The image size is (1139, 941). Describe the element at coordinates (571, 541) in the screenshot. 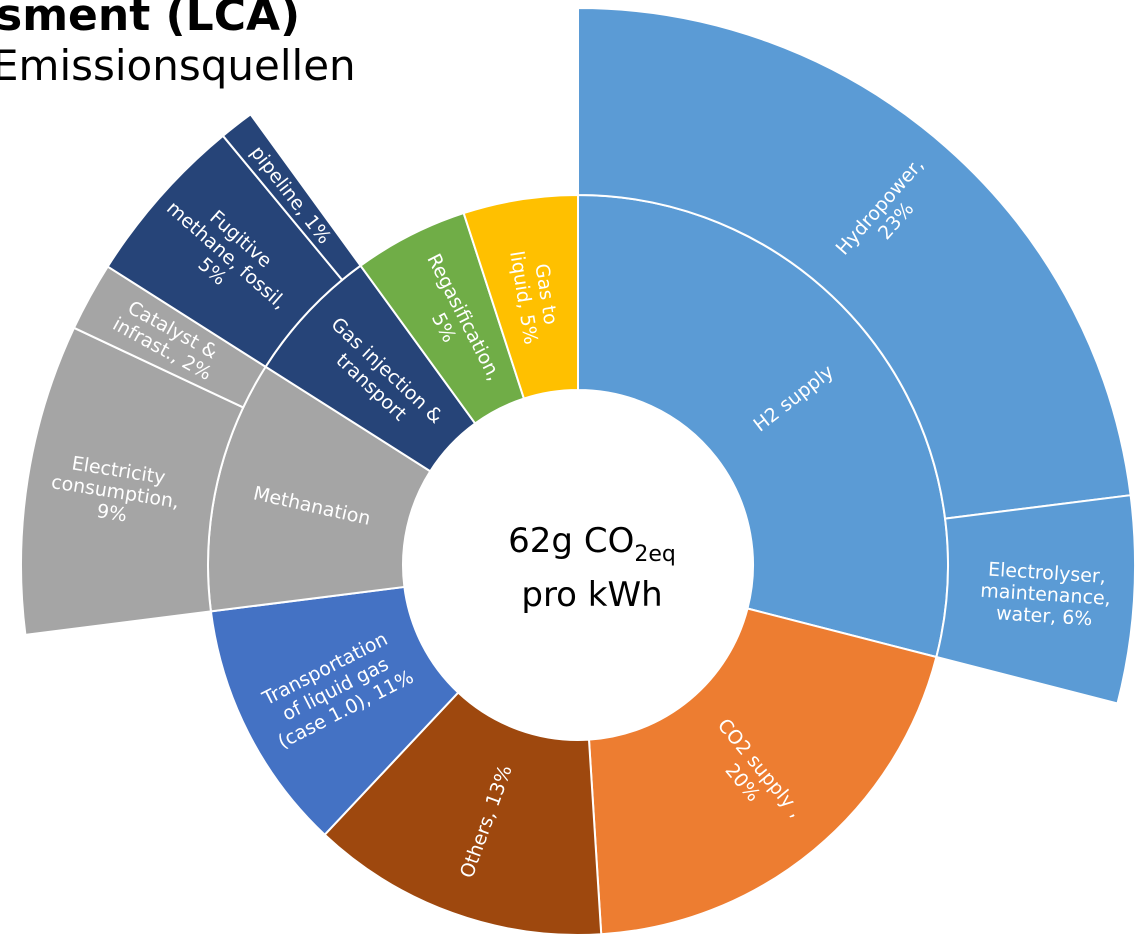

I see `center-line1: 62g CO` at that location.